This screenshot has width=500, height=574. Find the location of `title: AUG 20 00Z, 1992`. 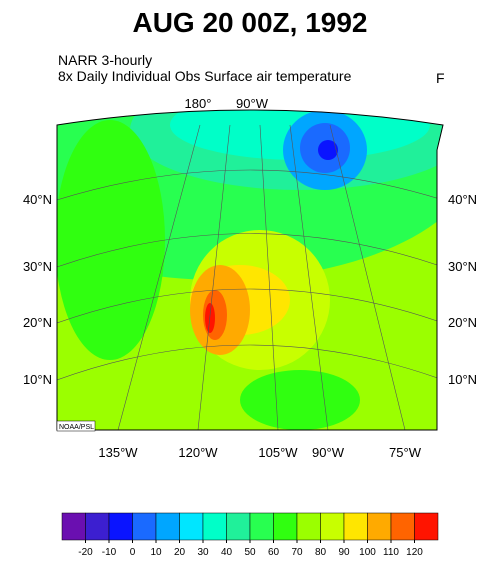

title: AUG 20 00Z, 1992 is located at coordinates (249, 22).